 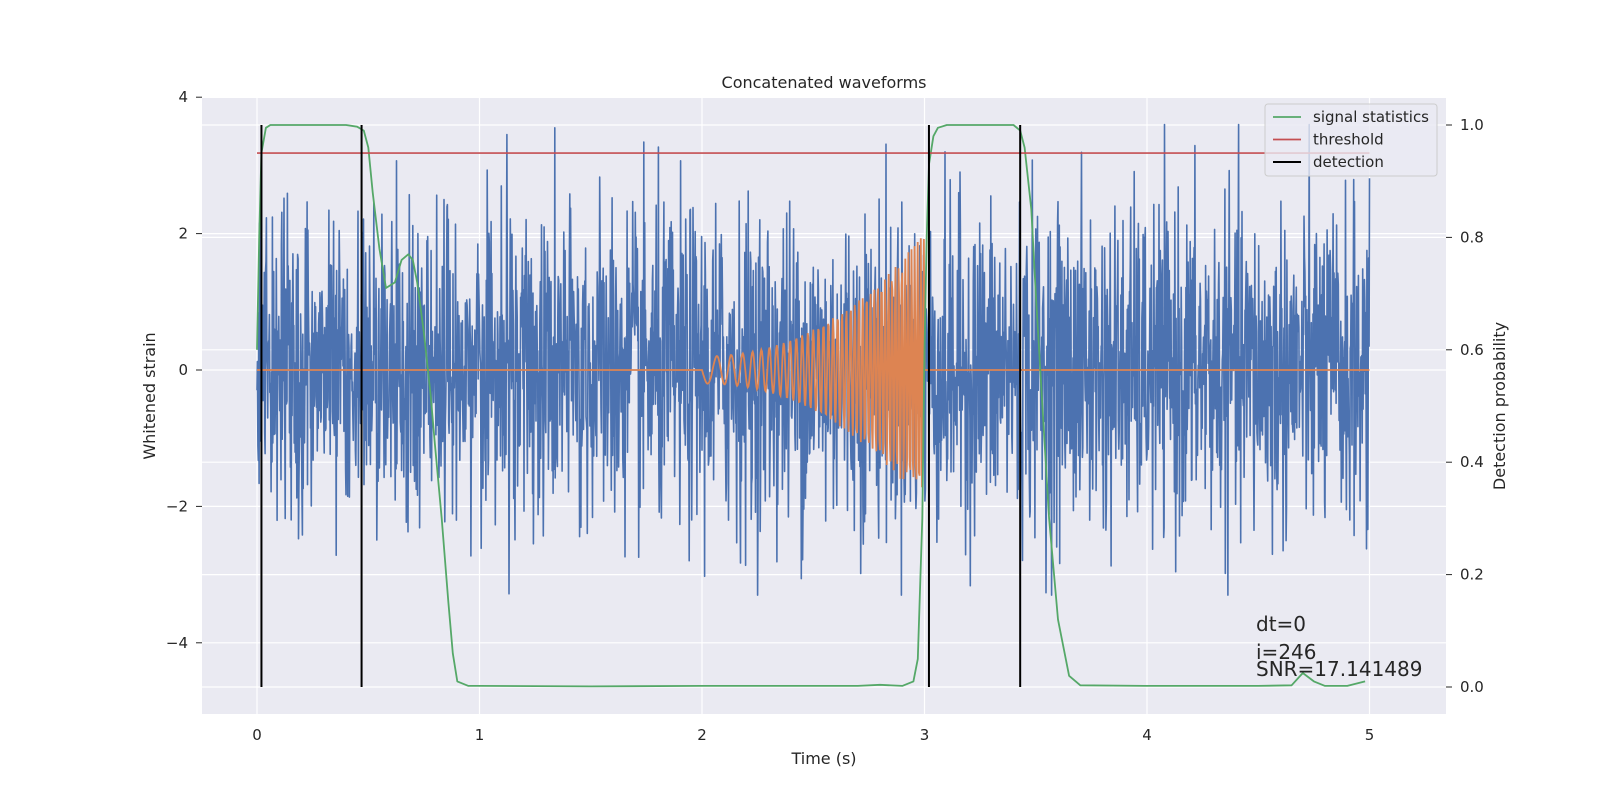 I want to click on annotation-index: i=246, so click(x=1286, y=652).